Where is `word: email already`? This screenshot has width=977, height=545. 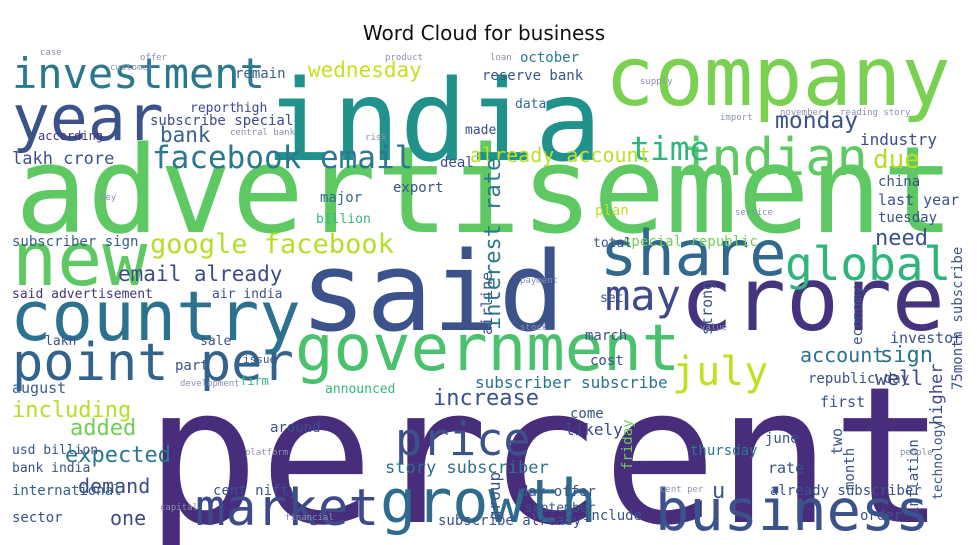 word: email already is located at coordinates (200, 274).